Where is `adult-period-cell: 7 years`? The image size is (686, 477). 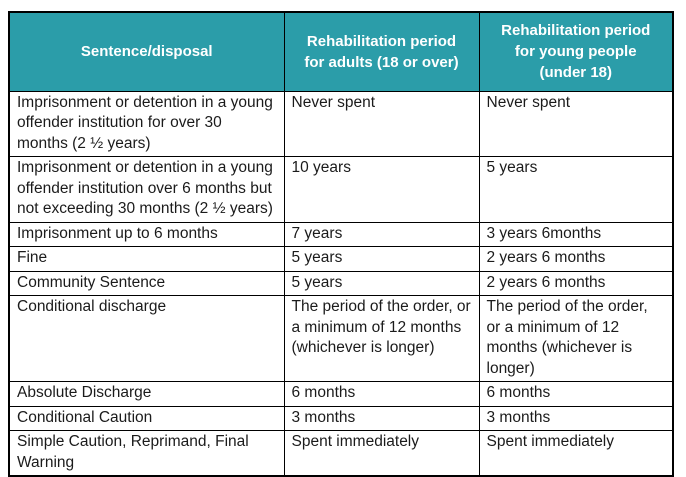 adult-period-cell: 7 years is located at coordinates (381, 234).